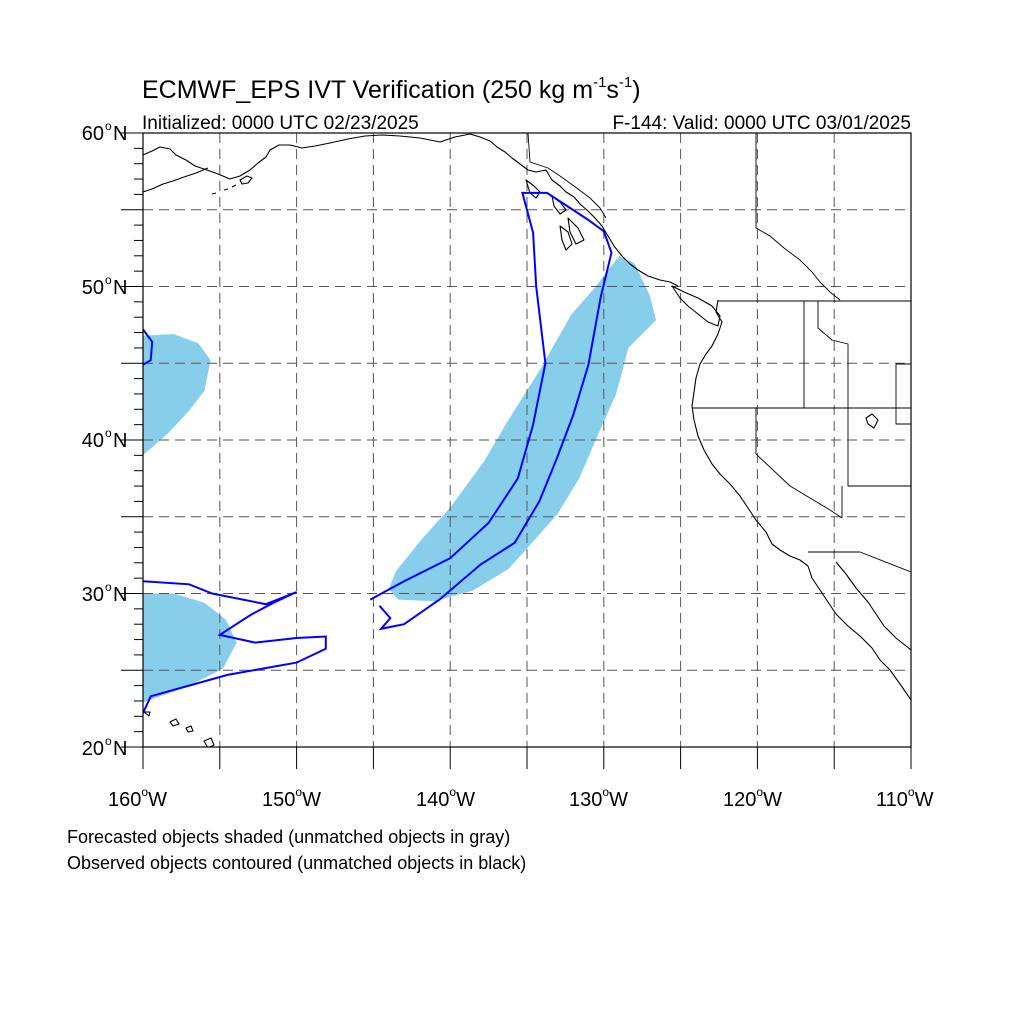 The width and height of the screenshot is (1024, 1029). What do you see at coordinates (190, 648) in the screenshot?
I see `forecast-object-subtropical-object` at bounding box center [190, 648].